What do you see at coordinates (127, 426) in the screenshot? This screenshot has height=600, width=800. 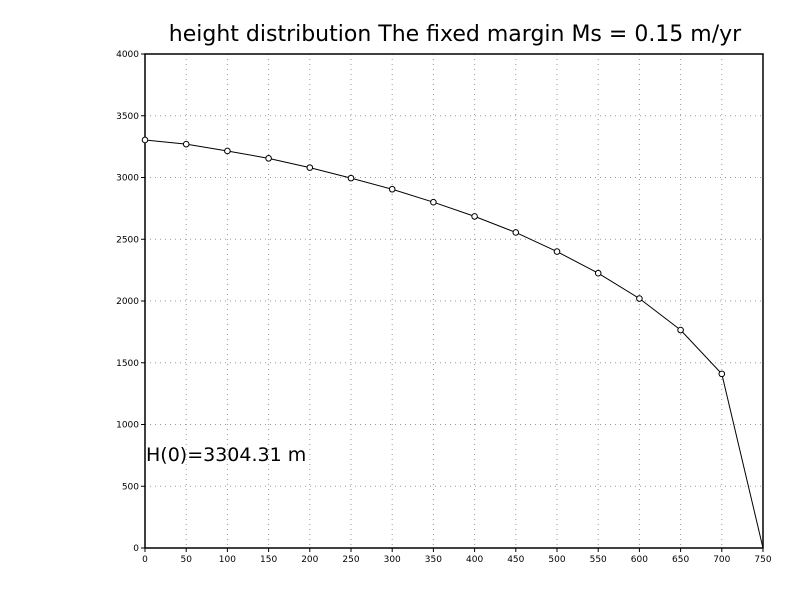 I see `y-tick-label: 1000` at bounding box center [127, 426].